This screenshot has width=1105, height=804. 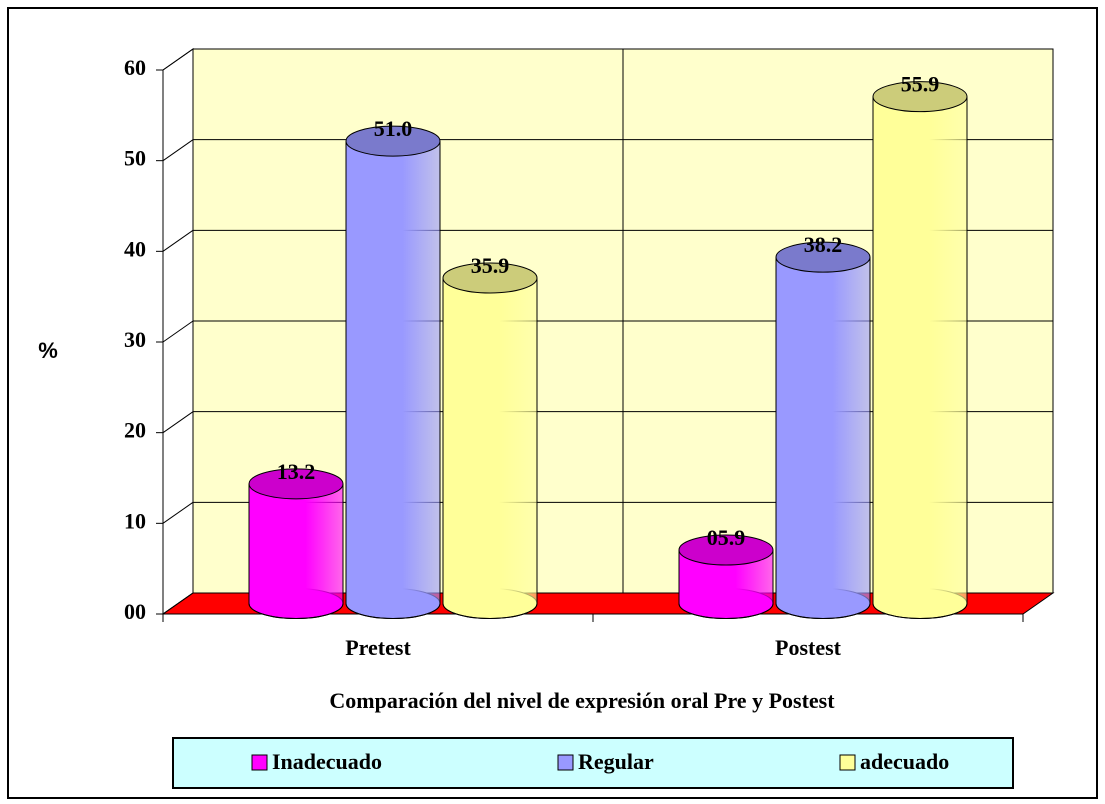 What do you see at coordinates (808, 647) in the screenshot?
I see `x-tick-label: Postest` at bounding box center [808, 647].